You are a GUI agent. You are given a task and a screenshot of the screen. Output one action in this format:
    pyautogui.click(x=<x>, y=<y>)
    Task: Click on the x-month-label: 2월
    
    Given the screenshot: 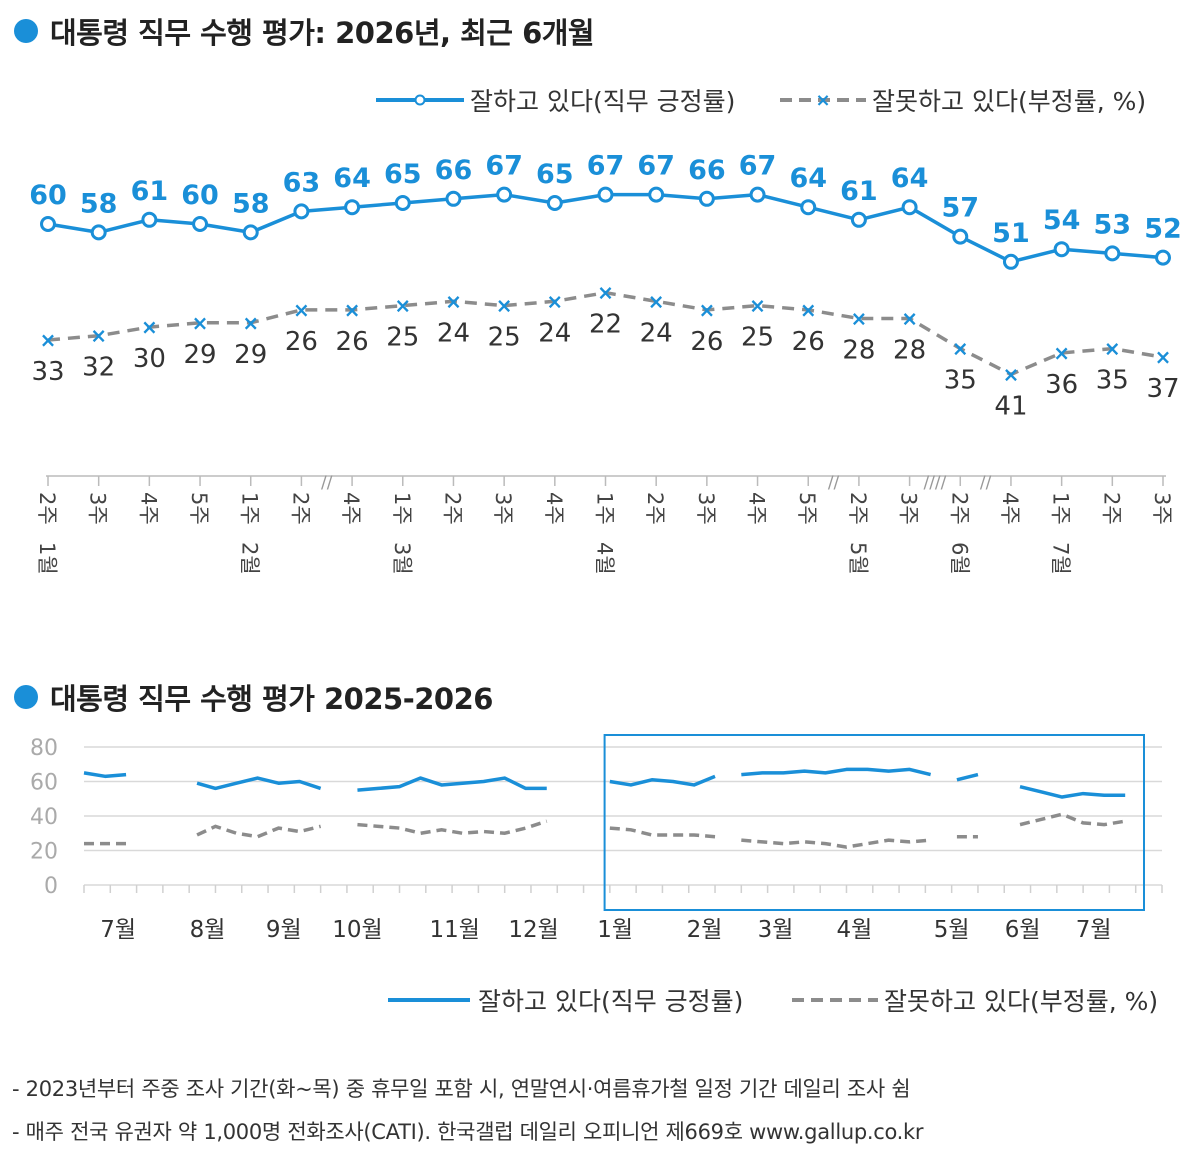 What is the action you would take?
    pyautogui.click(x=705, y=930)
    